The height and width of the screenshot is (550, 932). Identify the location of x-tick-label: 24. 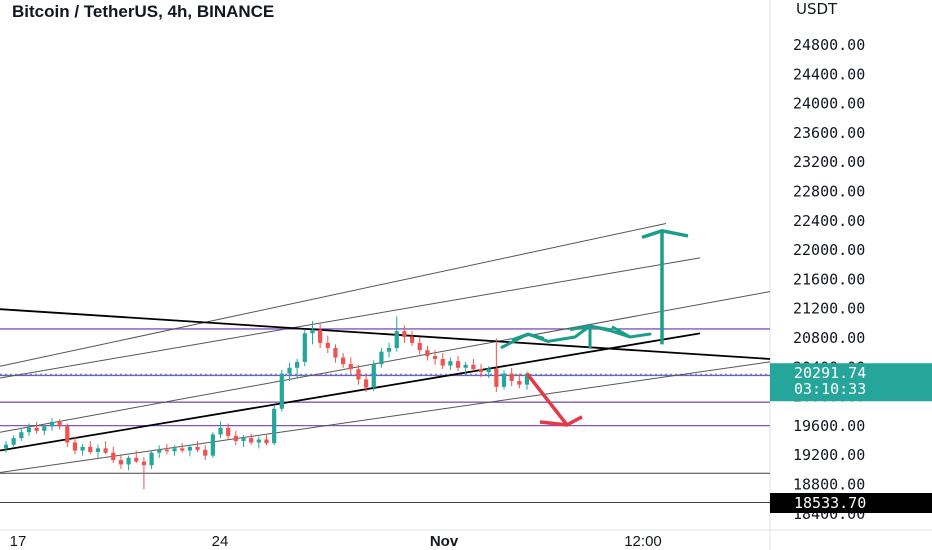
(220, 541).